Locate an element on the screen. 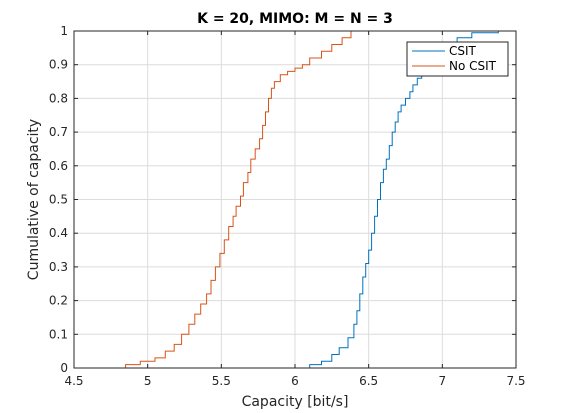 Image resolution: width=570 pixels, height=413 pixels. y-tick-label: 0.4 is located at coordinates (58, 233).